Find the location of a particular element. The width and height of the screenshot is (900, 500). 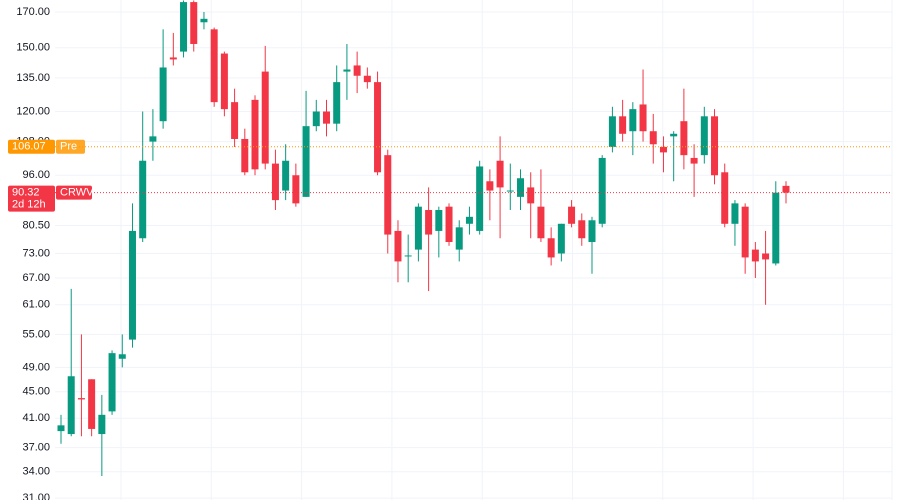

y-tick-label: 150.00 is located at coordinates (33, 48).